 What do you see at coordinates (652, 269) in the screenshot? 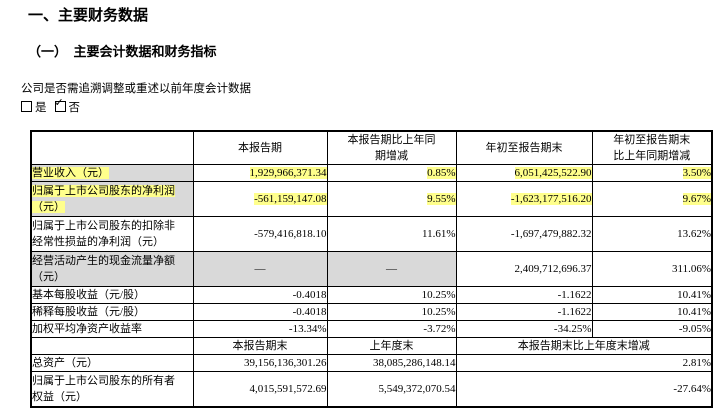
I see `value-cell: 311.06%` at bounding box center [652, 269].